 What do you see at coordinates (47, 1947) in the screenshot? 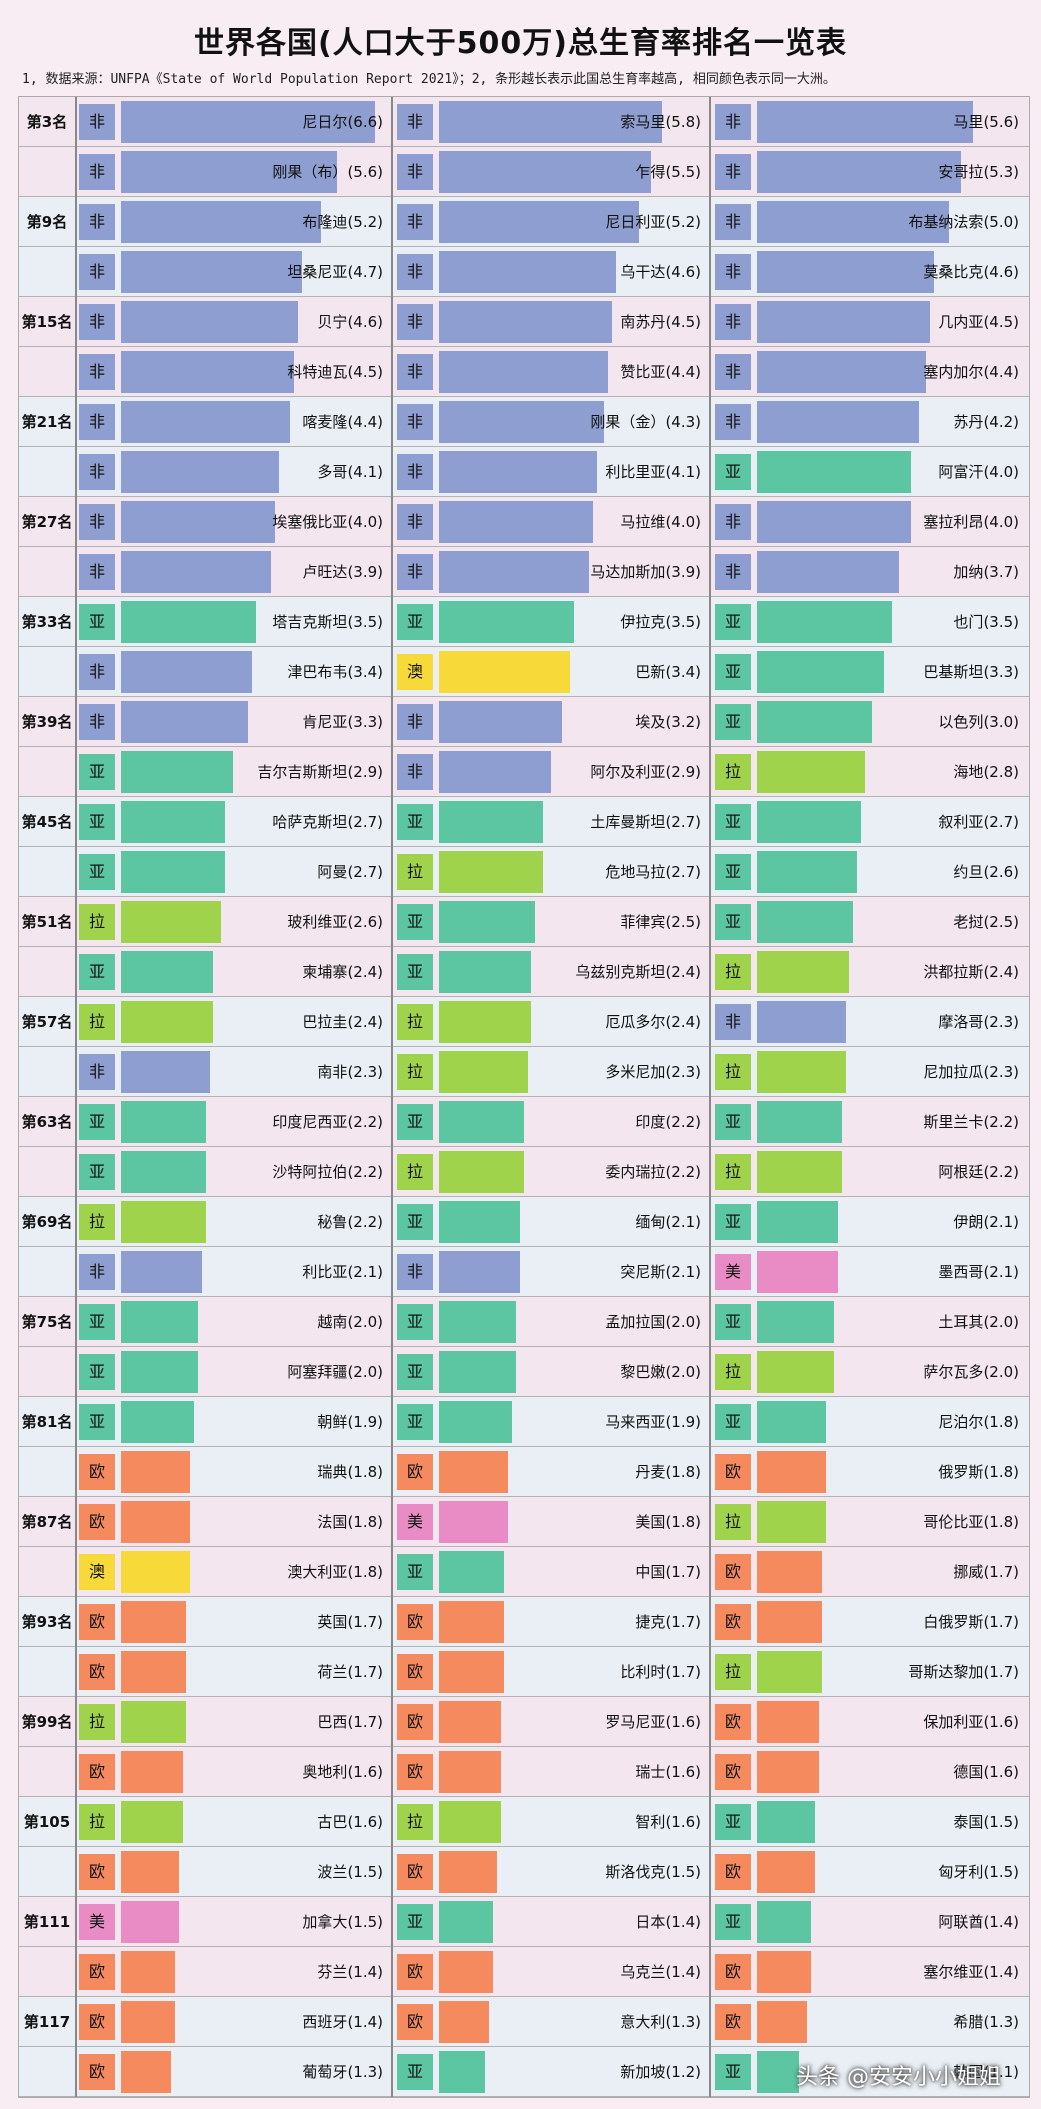
I see `rank-label: 第111名` at bounding box center [47, 1947].